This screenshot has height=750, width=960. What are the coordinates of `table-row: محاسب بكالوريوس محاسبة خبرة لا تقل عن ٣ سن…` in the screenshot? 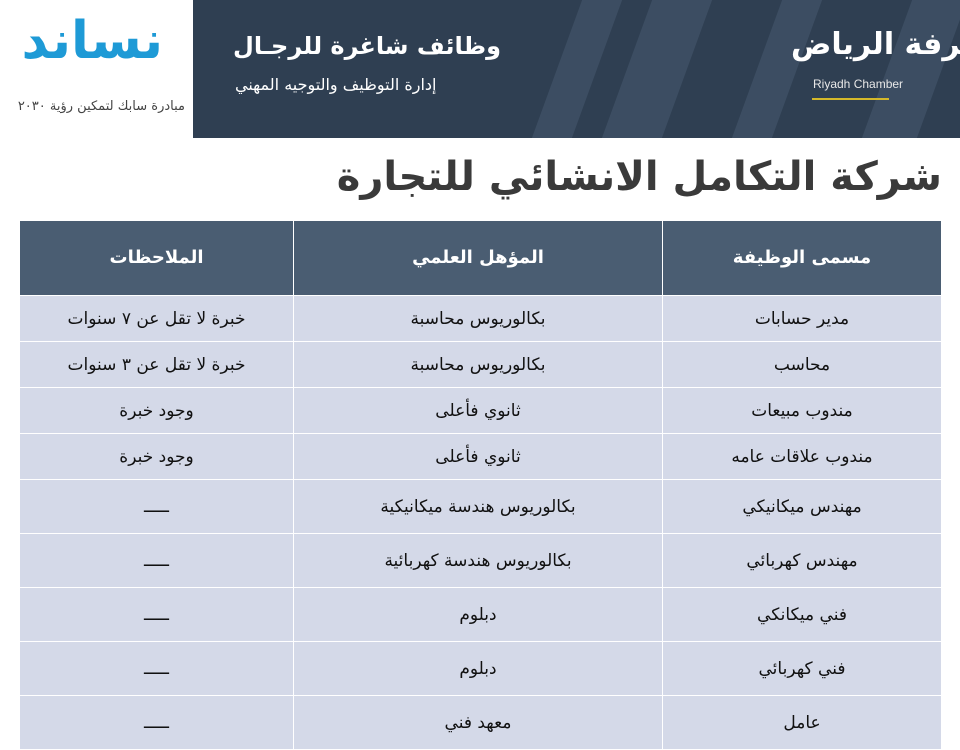 It's located at (480, 364).